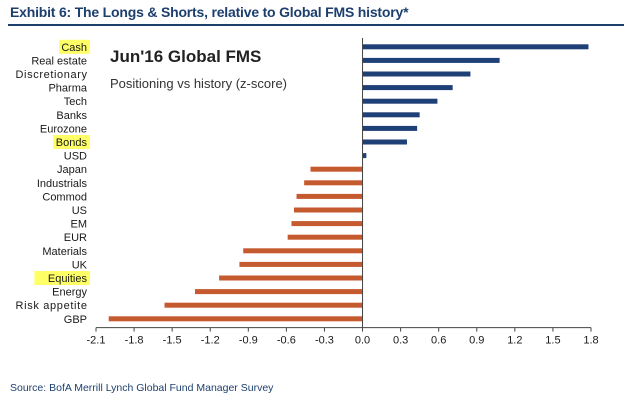 The width and height of the screenshot is (630, 404). What do you see at coordinates (431, 60) in the screenshot?
I see `bar-real-estate` at bounding box center [431, 60].